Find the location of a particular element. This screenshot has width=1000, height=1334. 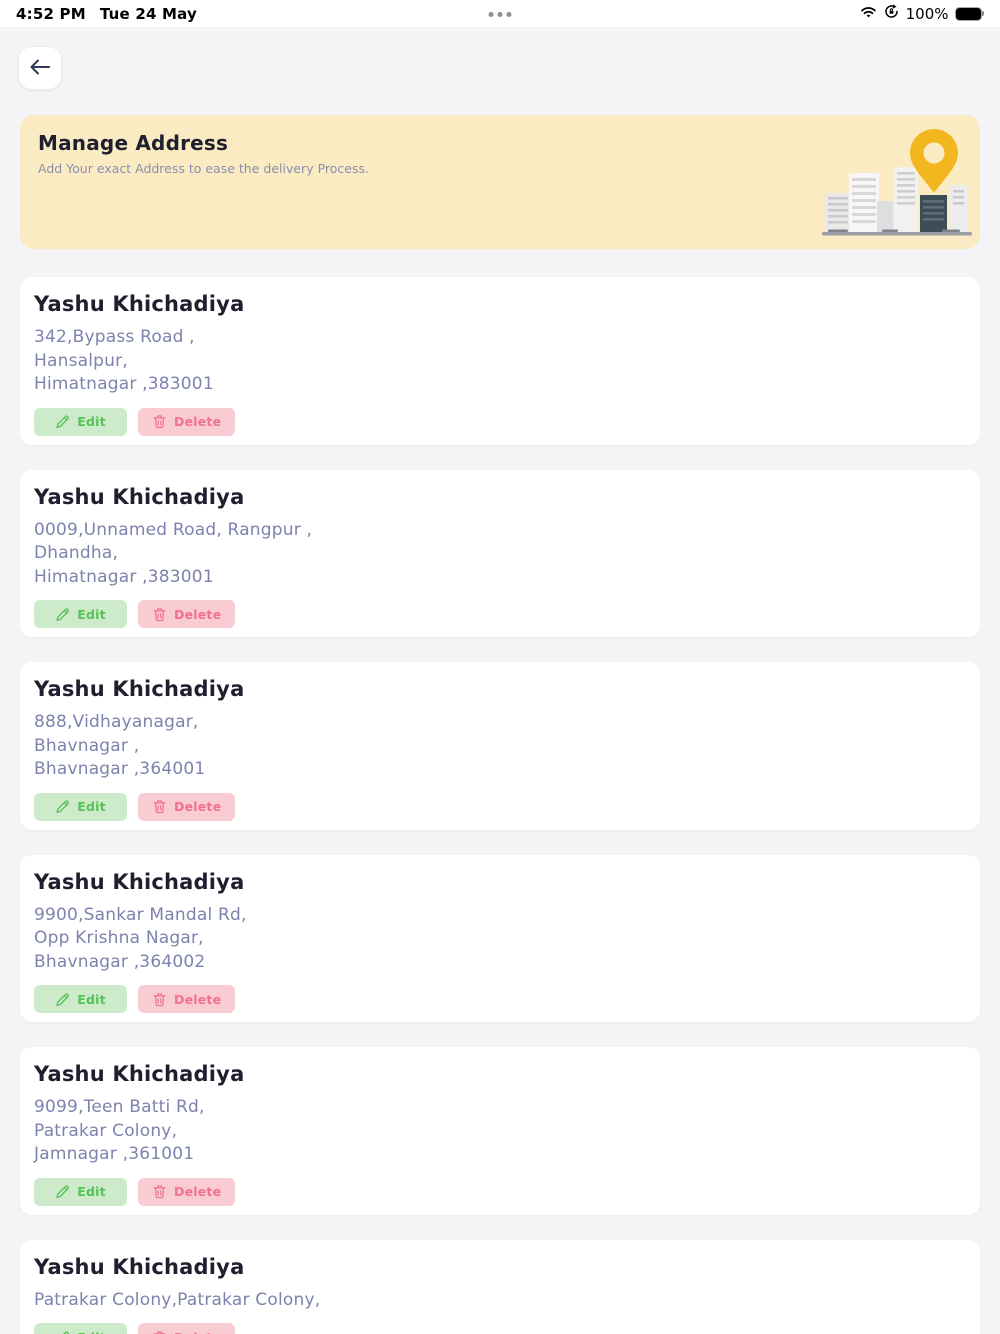

back-button is located at coordinates (40, 68).